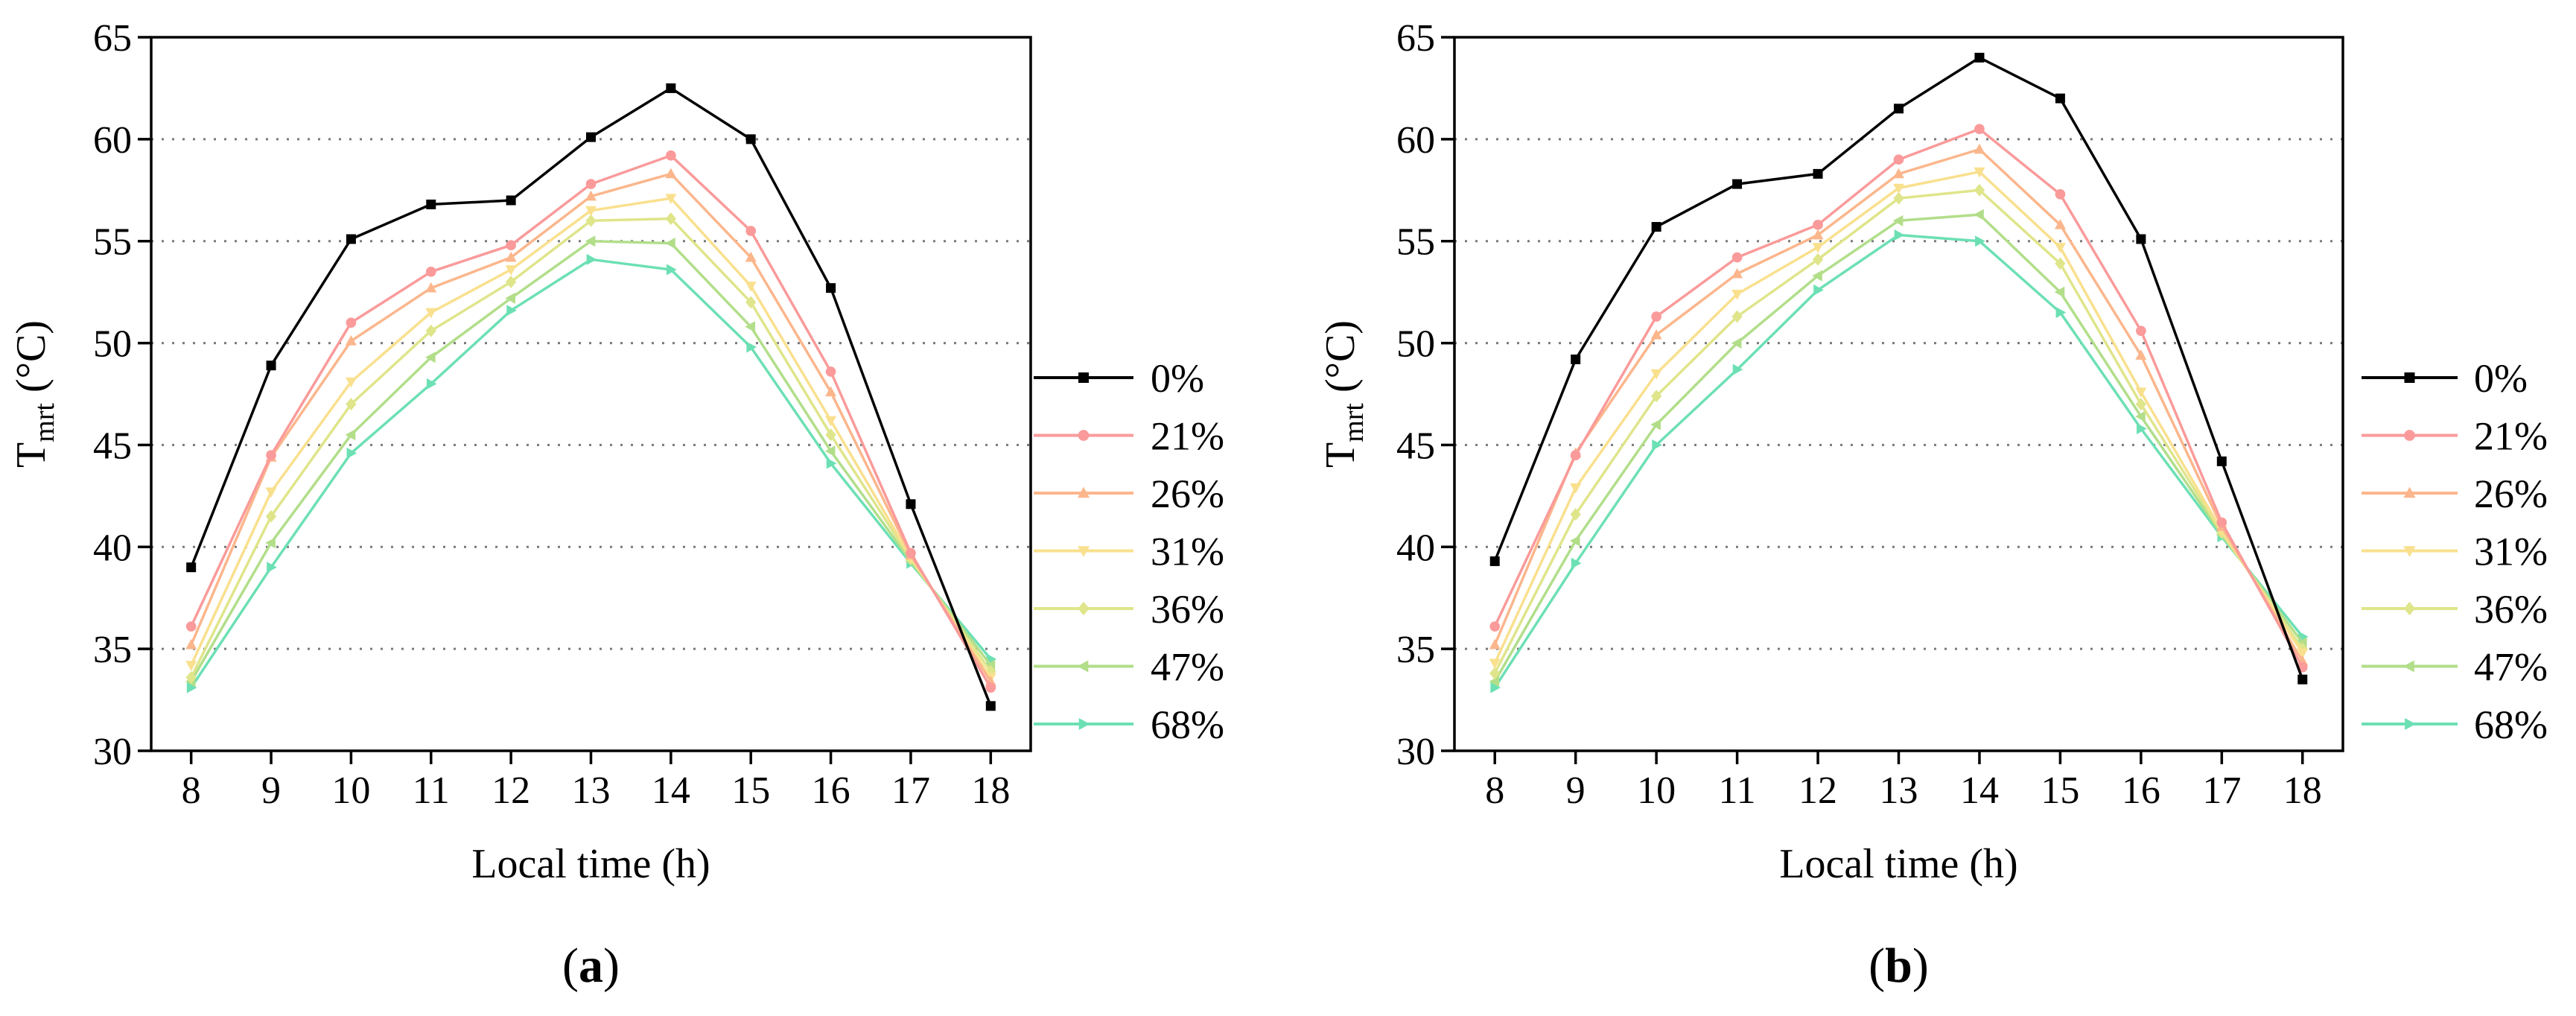 The width and height of the screenshot is (2576, 1016). I want to click on series-68pct, so click(1899, 461).